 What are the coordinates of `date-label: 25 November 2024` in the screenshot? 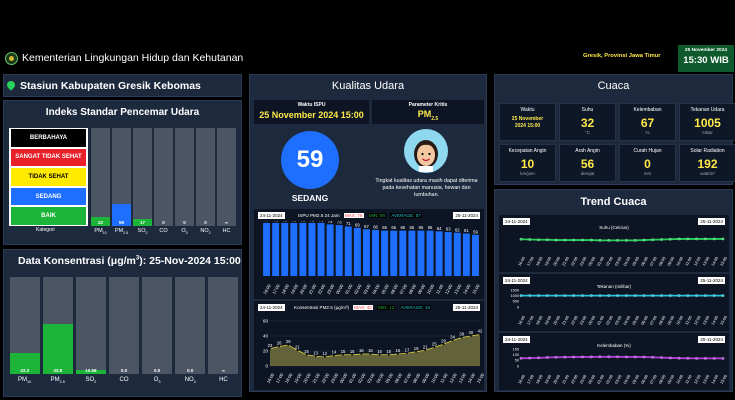 It's located at (706, 50).